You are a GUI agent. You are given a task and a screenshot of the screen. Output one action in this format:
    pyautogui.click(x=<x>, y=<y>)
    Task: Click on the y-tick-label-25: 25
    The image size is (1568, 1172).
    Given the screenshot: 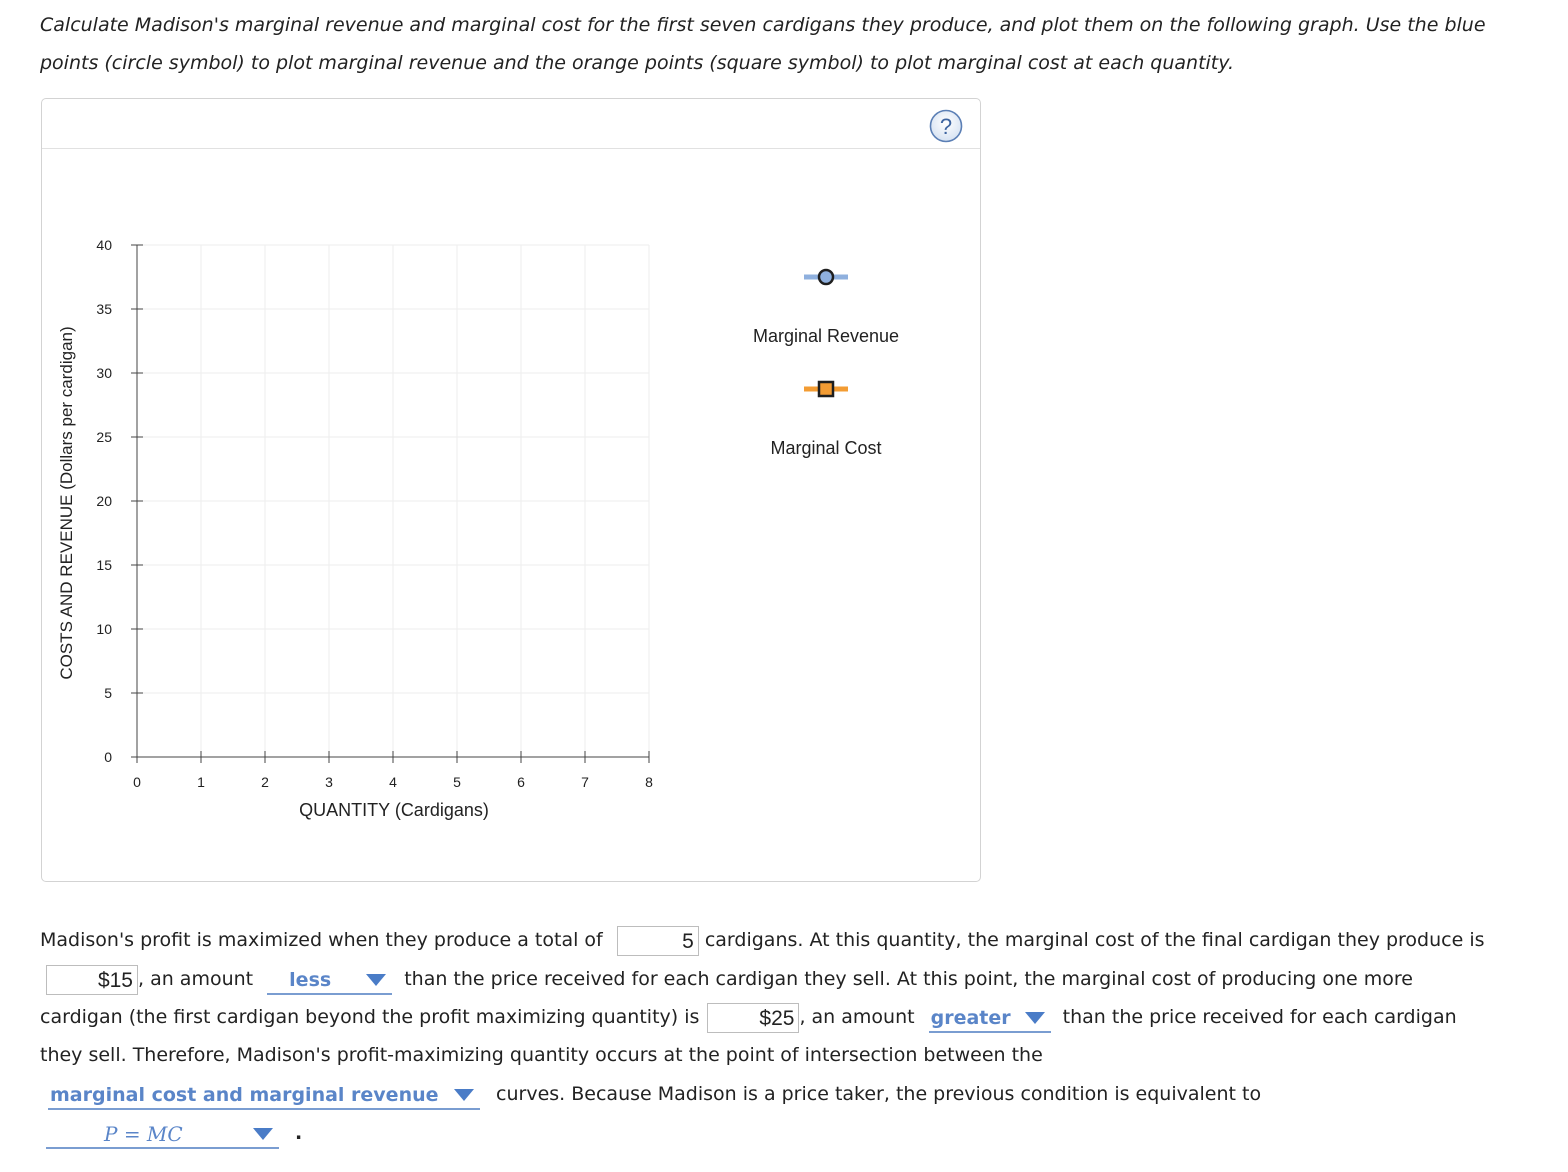 What is the action you would take?
    pyautogui.click(x=104, y=437)
    